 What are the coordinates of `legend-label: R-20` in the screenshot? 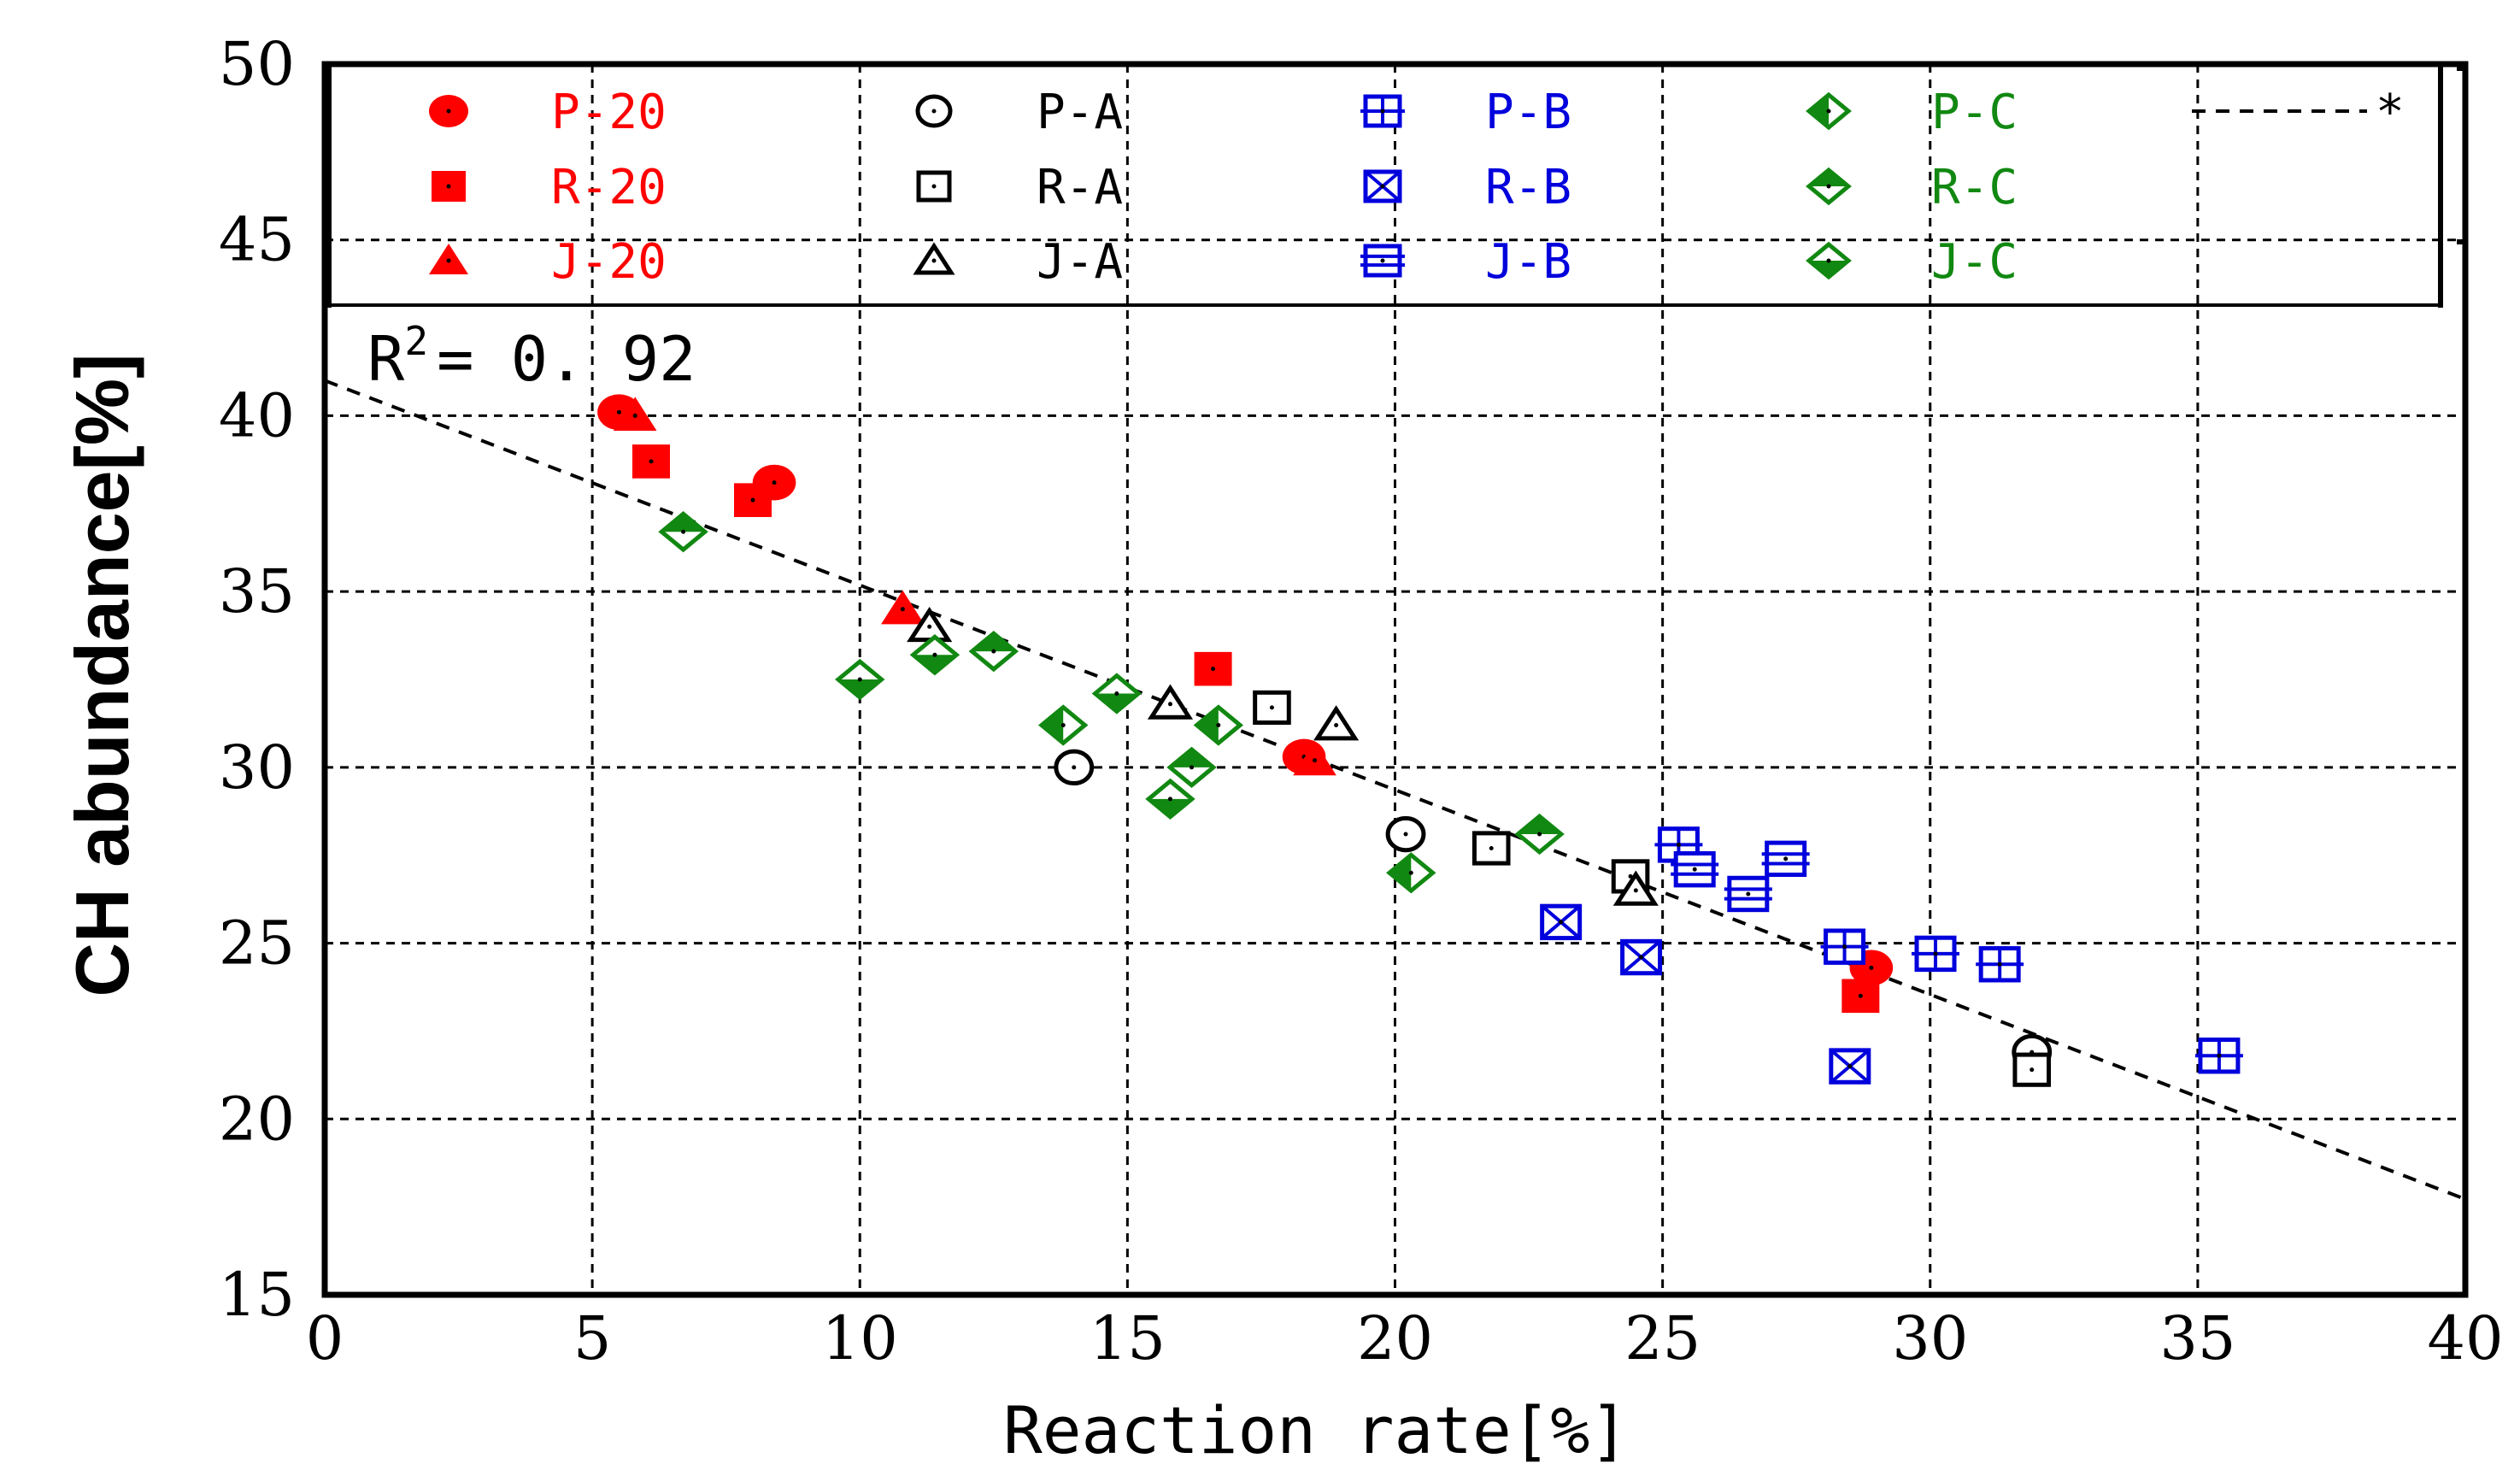 It's located at (609, 187).